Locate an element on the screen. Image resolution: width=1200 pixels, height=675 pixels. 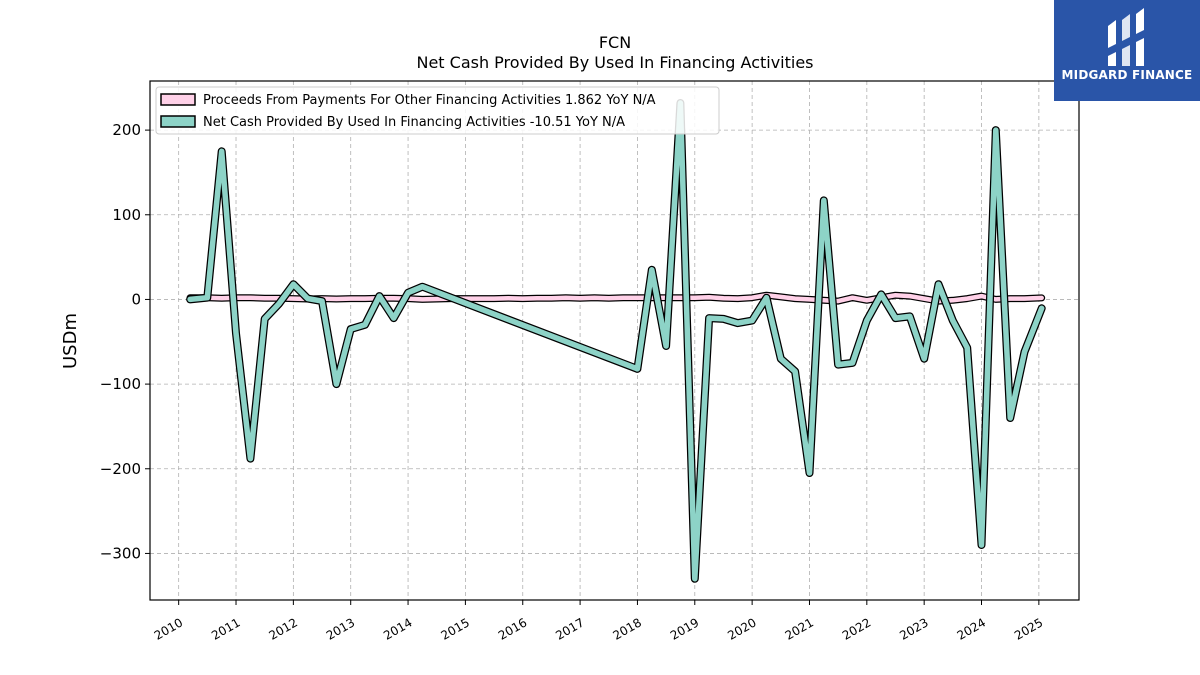
chart-title: FCN is located at coordinates (615, 42).